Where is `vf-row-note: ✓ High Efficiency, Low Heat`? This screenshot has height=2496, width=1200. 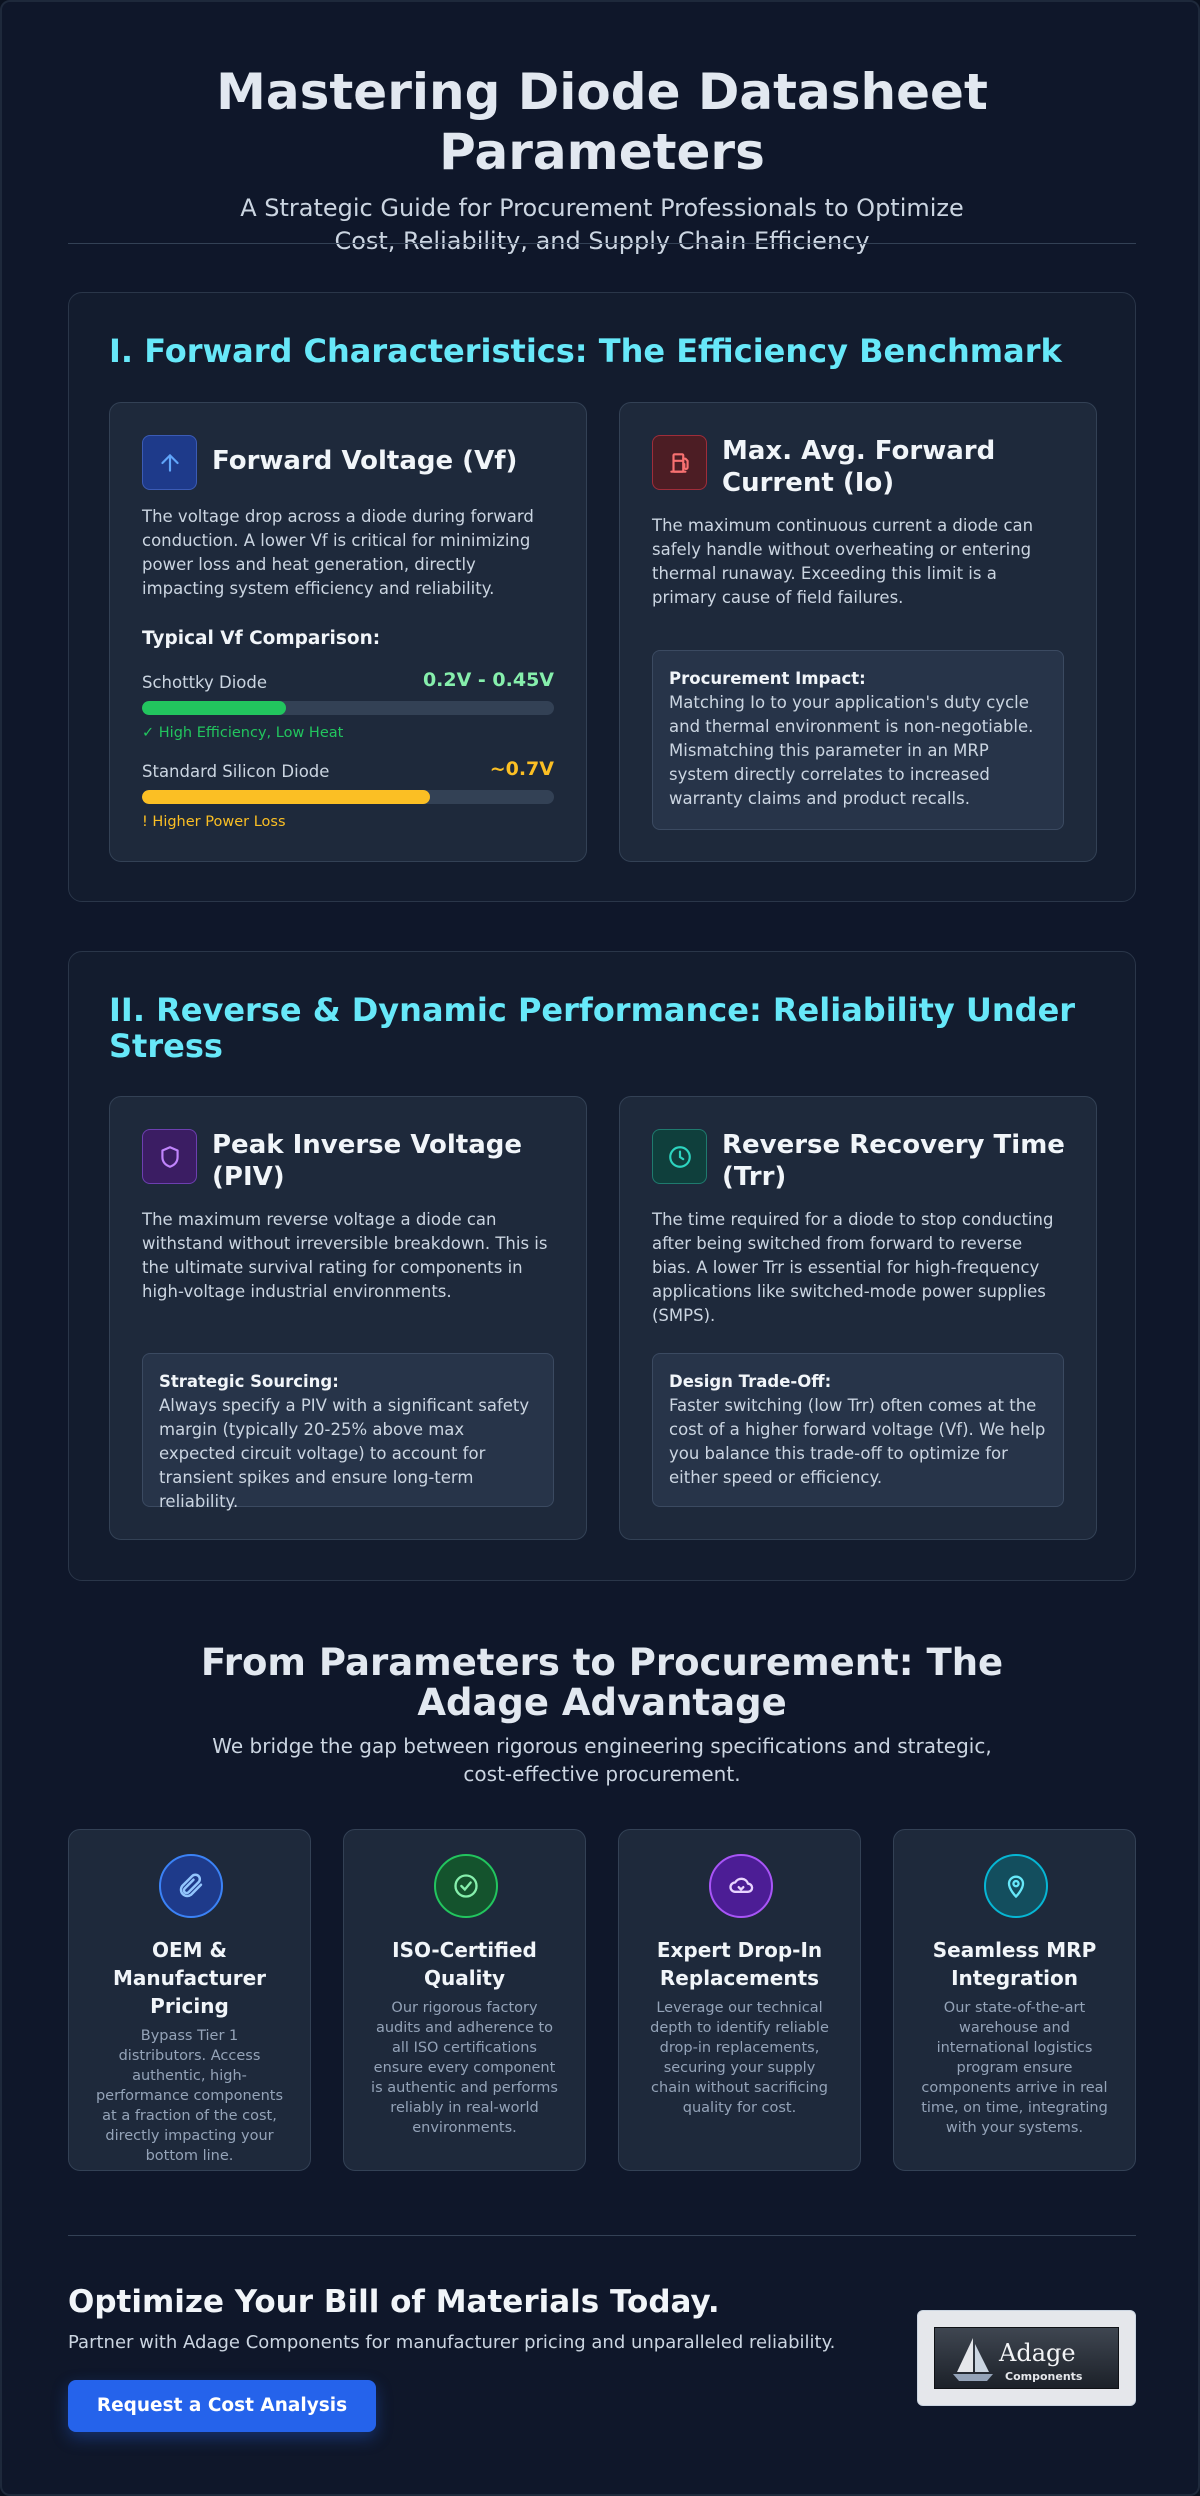 vf-row-note: ✓ High Efficiency, Low Heat is located at coordinates (243, 733).